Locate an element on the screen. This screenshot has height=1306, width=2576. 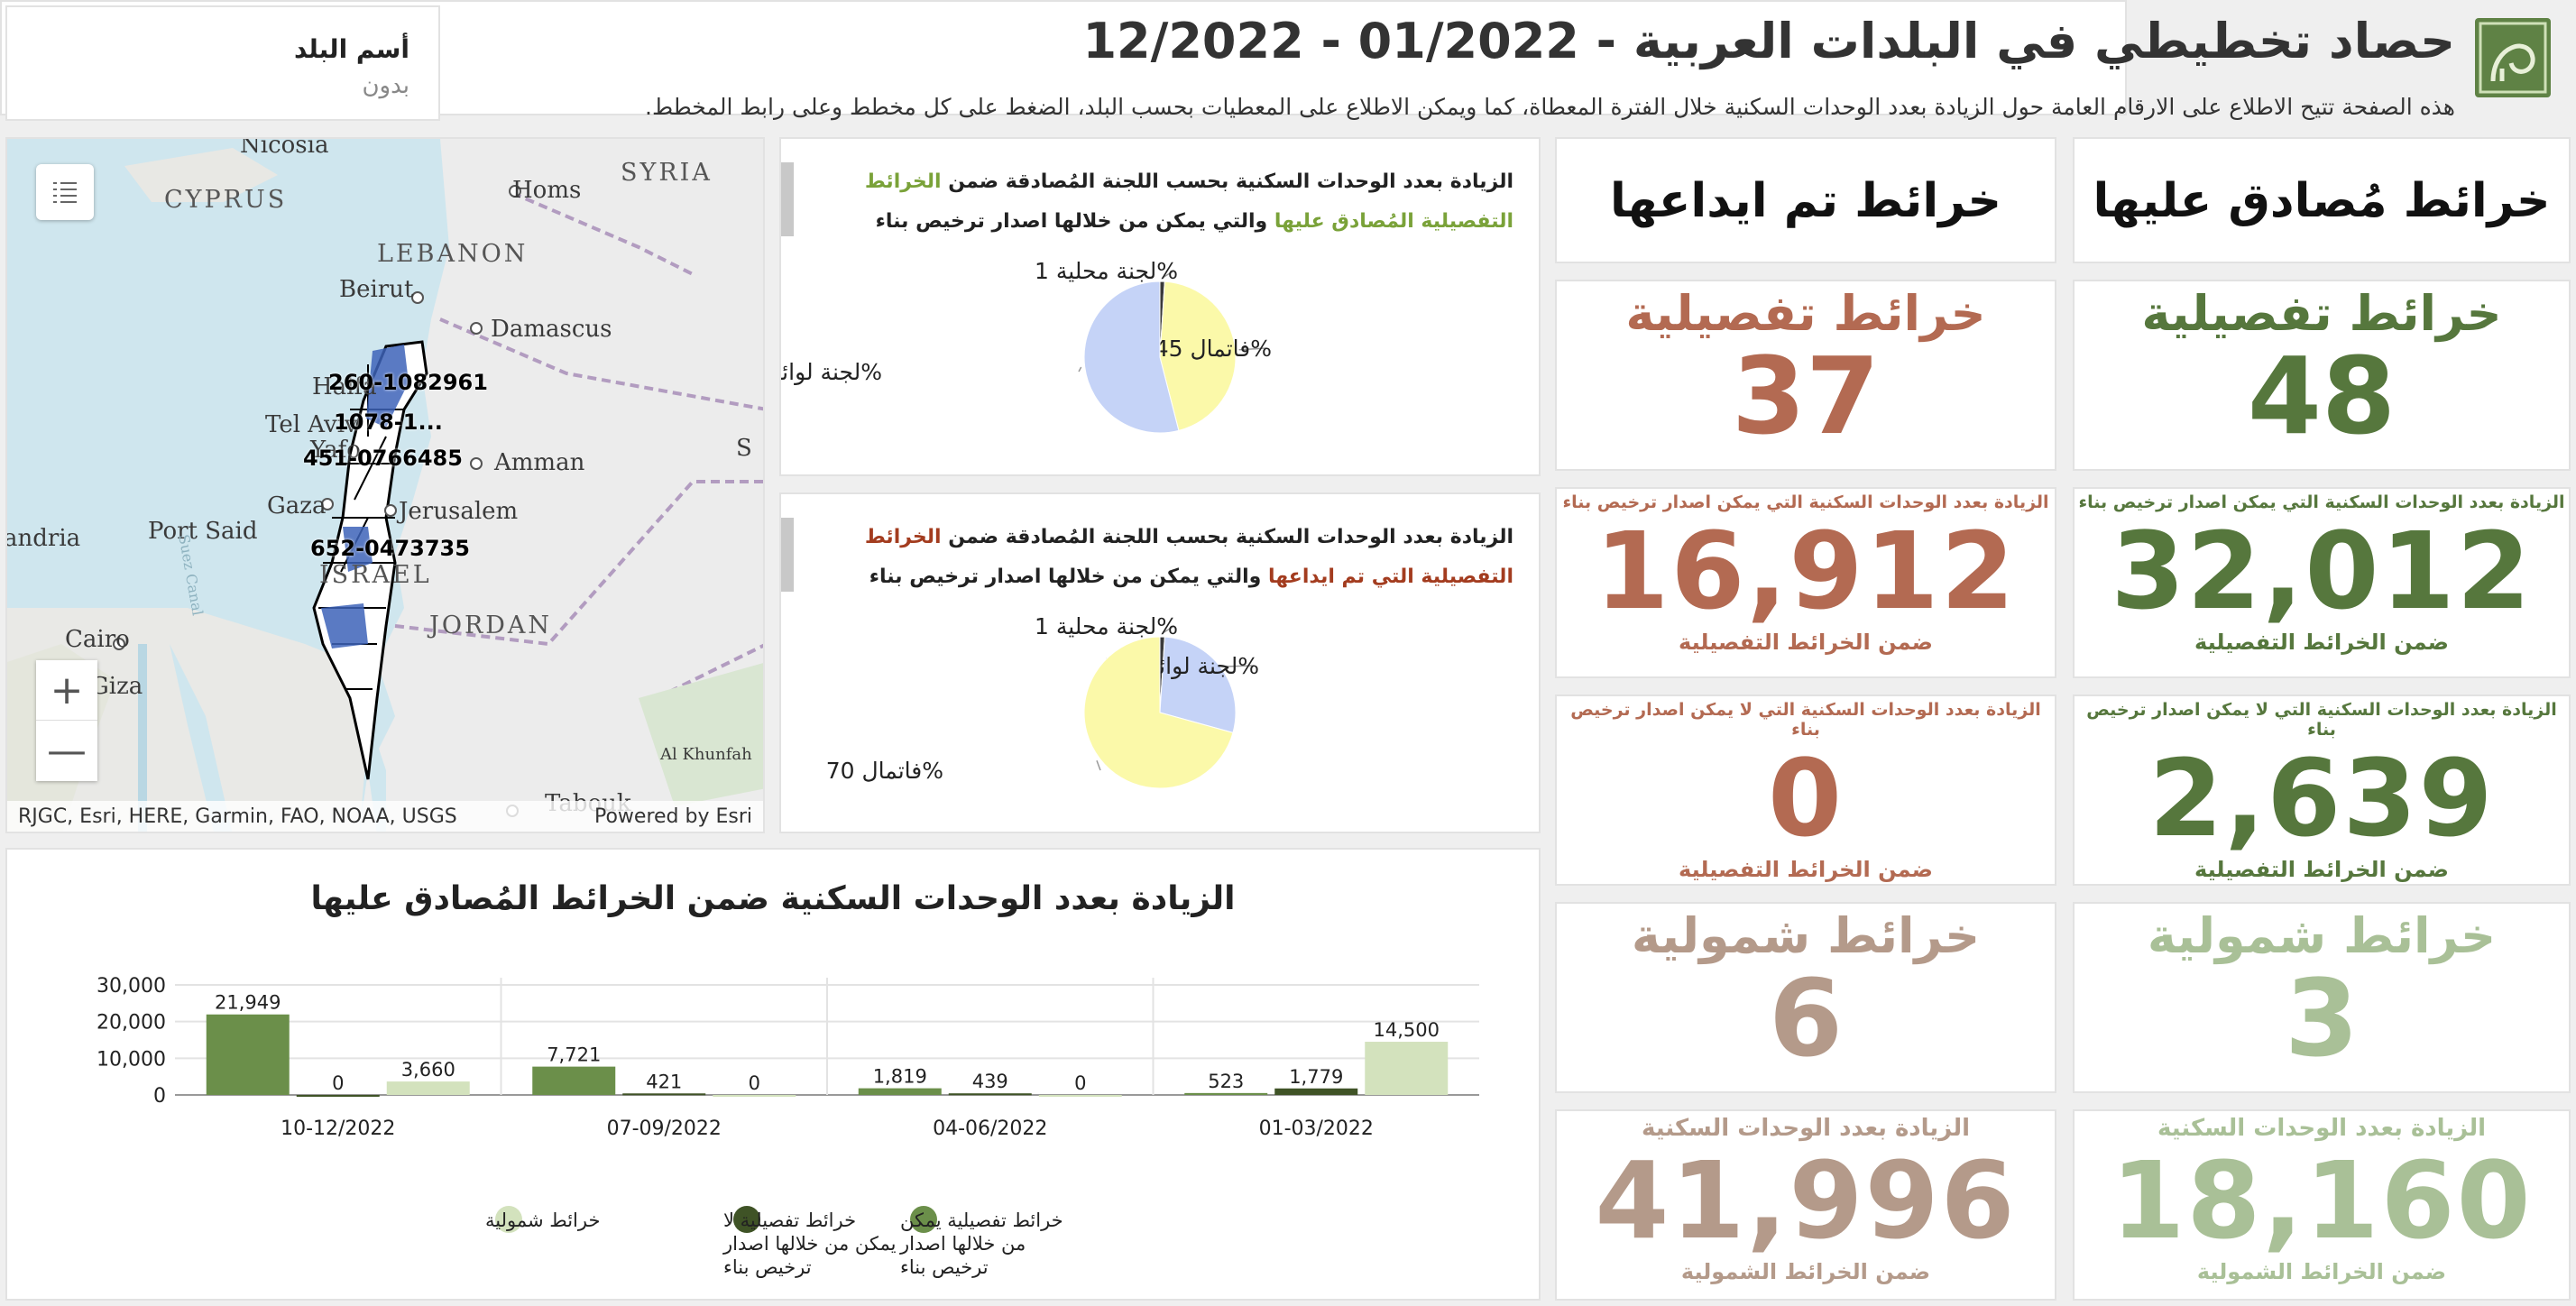
zoom-out-button: — is located at coordinates (67, 751).